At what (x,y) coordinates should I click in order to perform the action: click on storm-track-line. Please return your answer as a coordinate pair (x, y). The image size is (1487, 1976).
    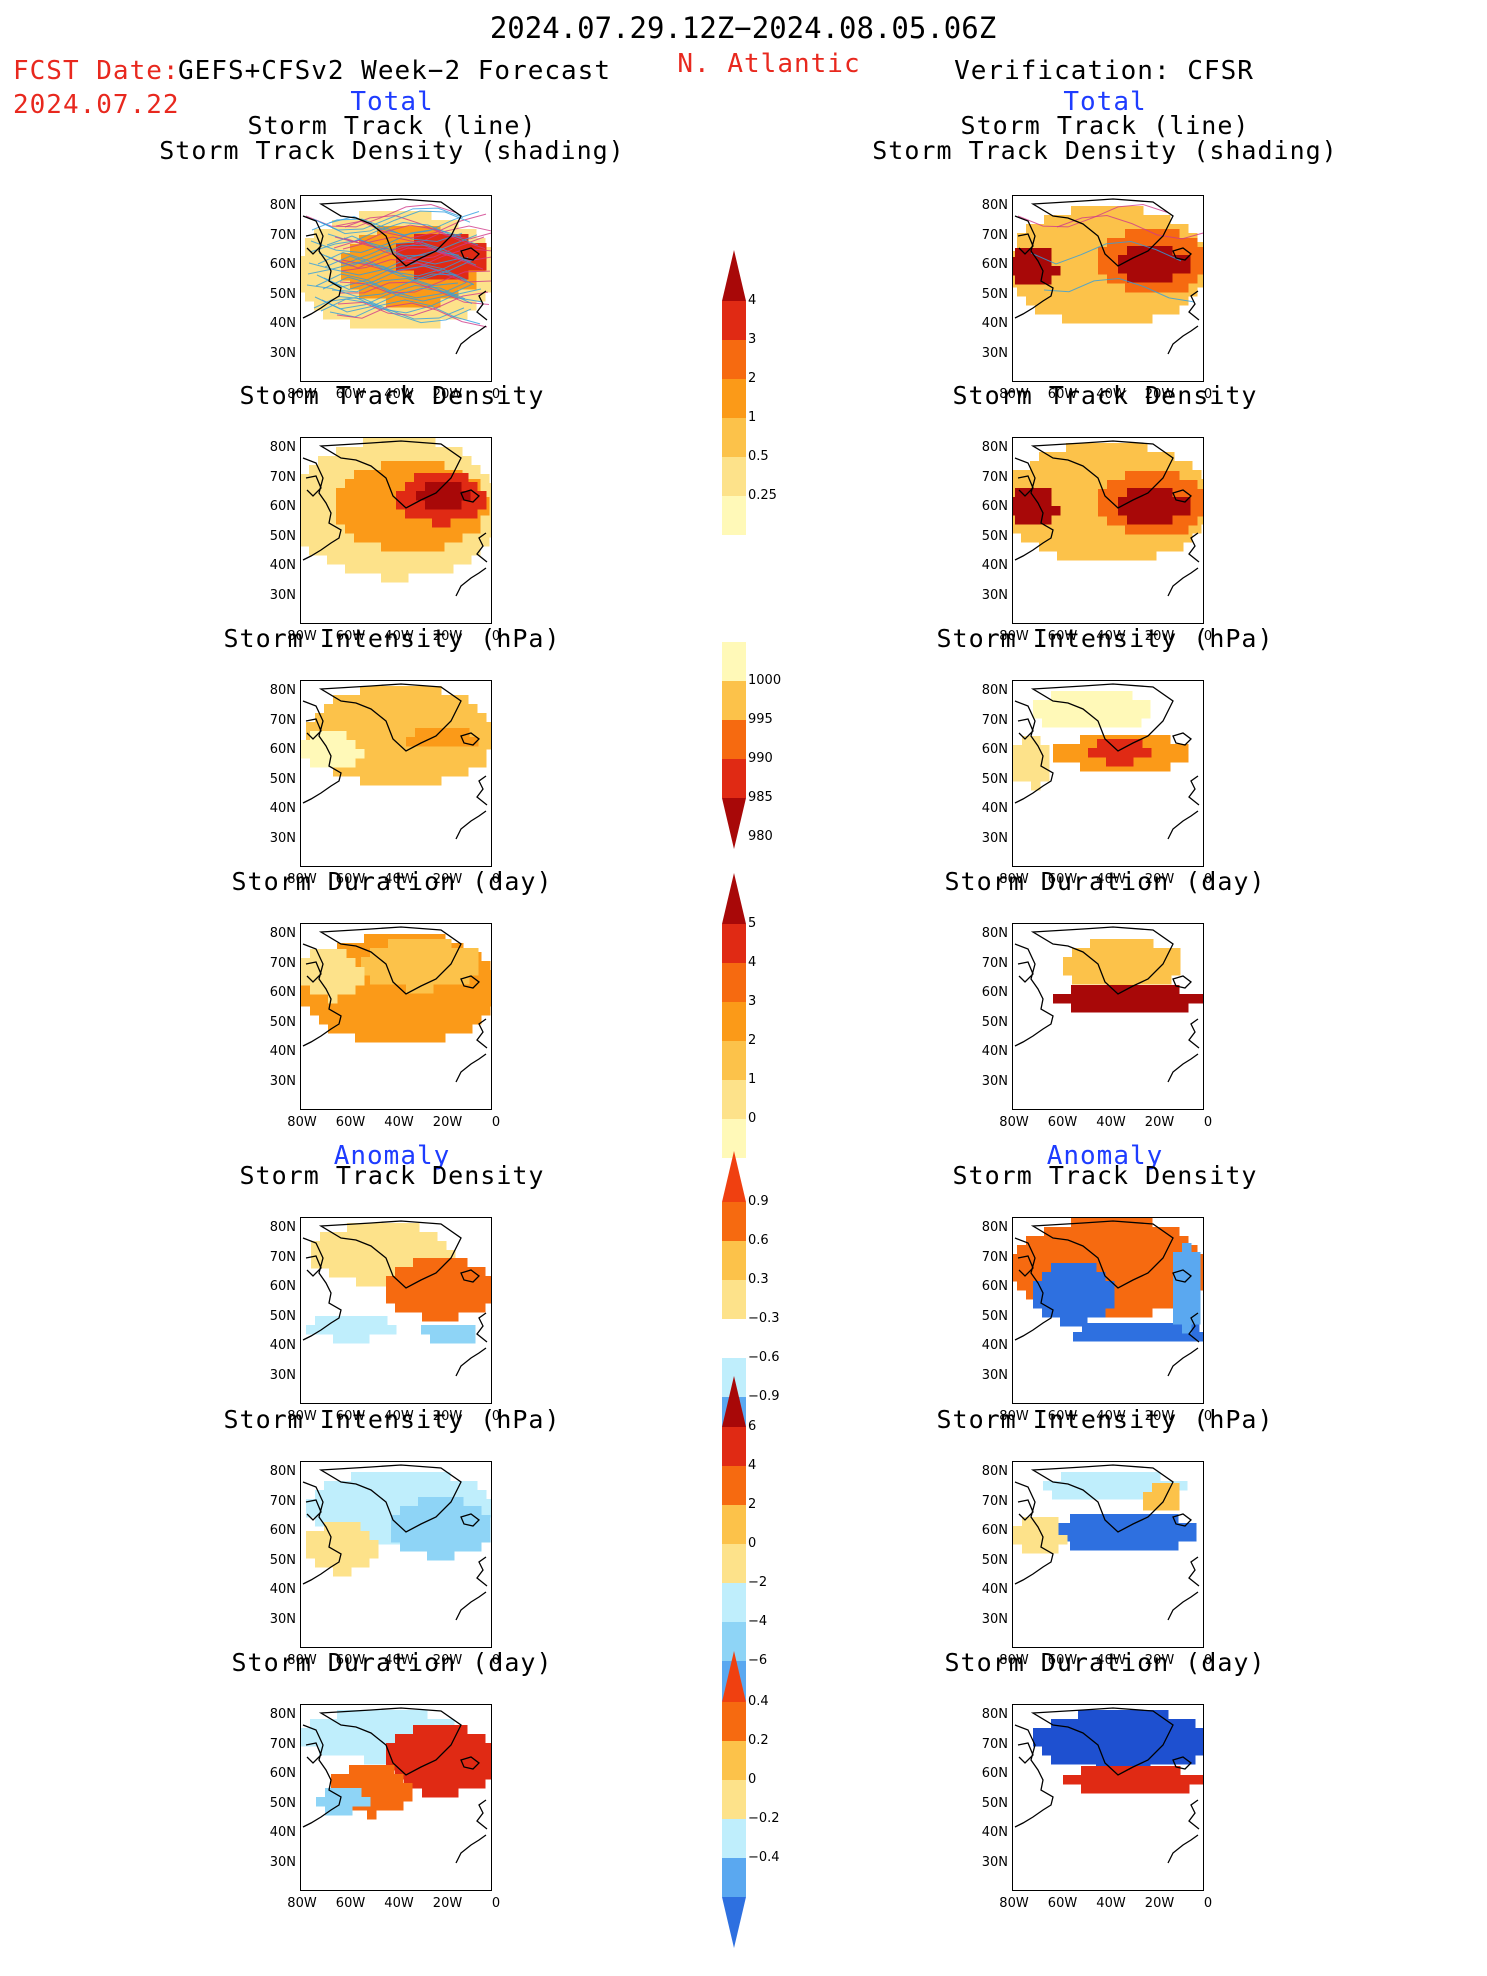
    Looking at the image, I should click on (1119, 290).